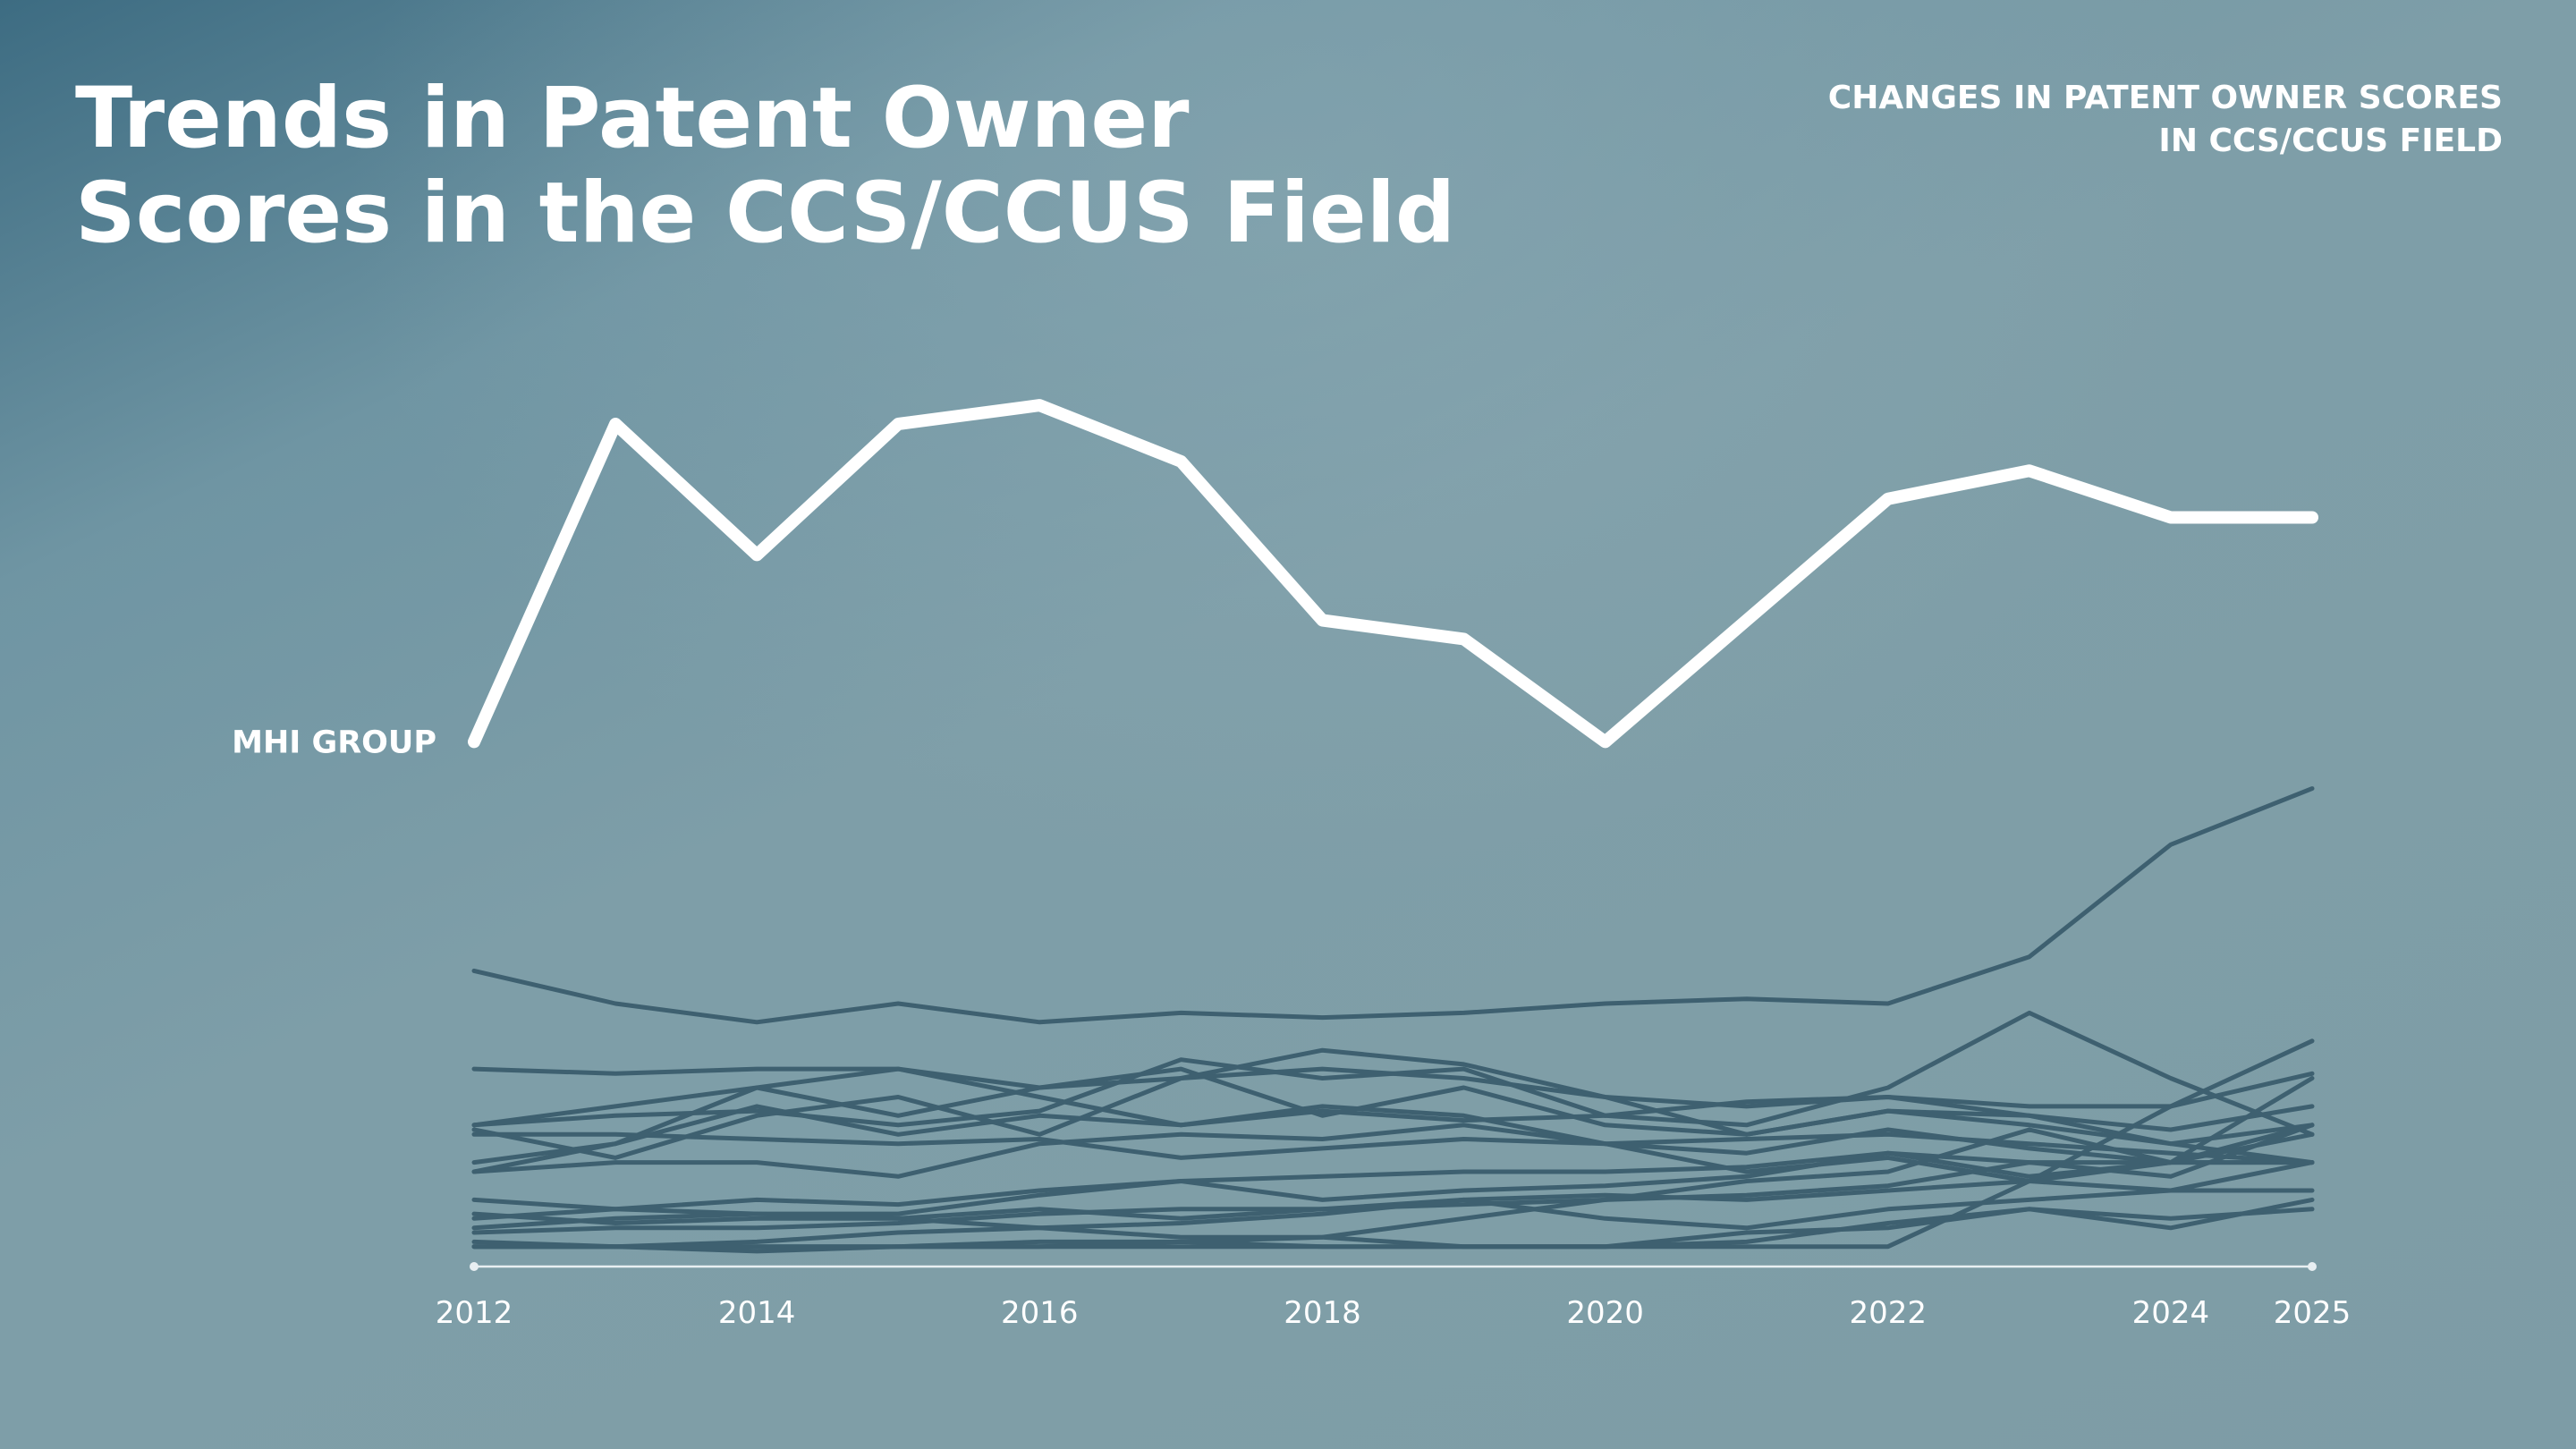 The height and width of the screenshot is (1449, 2576). Describe the element at coordinates (334, 742) in the screenshot. I see `series-label-mhi-group: MHI GROUP` at that location.